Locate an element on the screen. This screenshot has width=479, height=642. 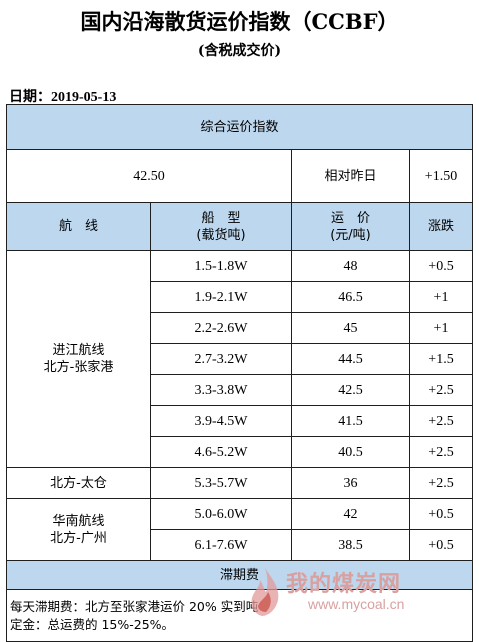
table-row: 2.7-3.2W 44.5 +1.5 is located at coordinates (240, 359).